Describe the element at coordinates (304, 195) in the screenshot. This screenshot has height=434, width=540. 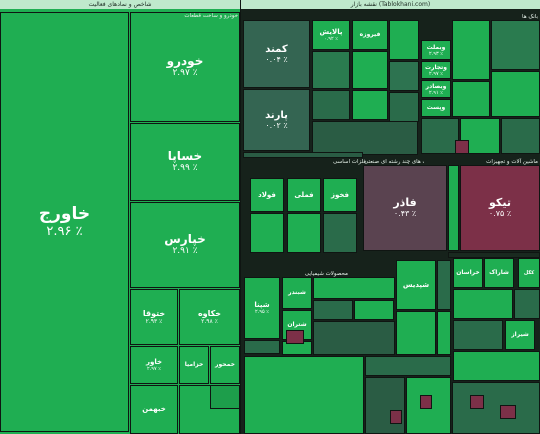
I see `tile-t20: فملی` at that location.